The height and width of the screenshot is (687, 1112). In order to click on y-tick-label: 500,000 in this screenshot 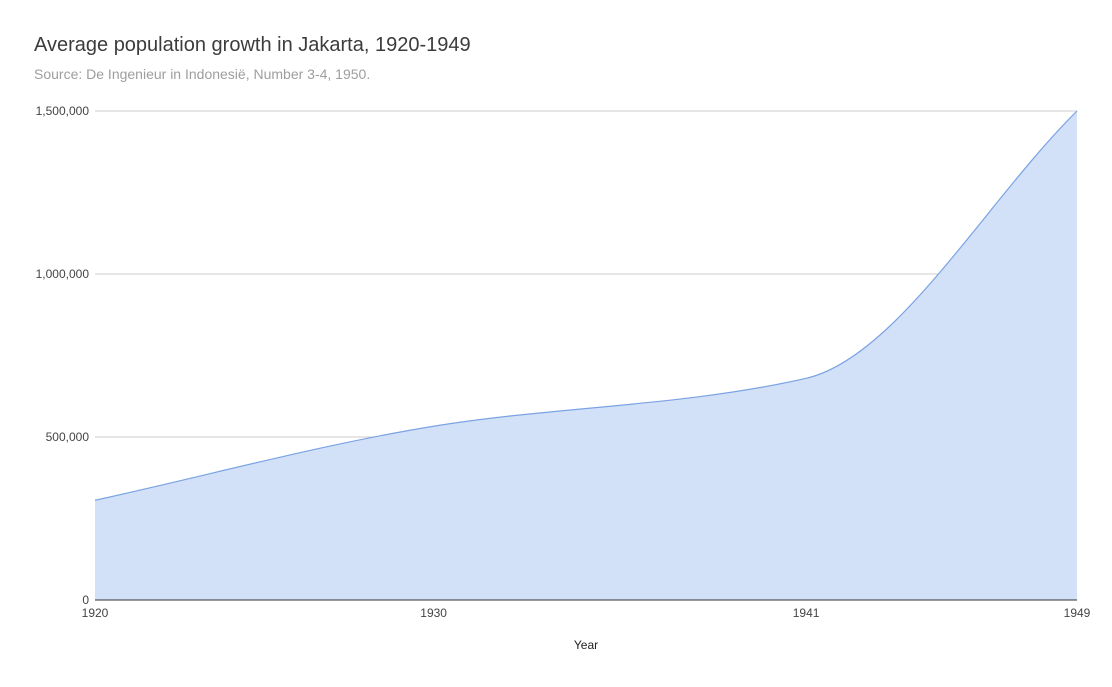, I will do `click(68, 437)`.